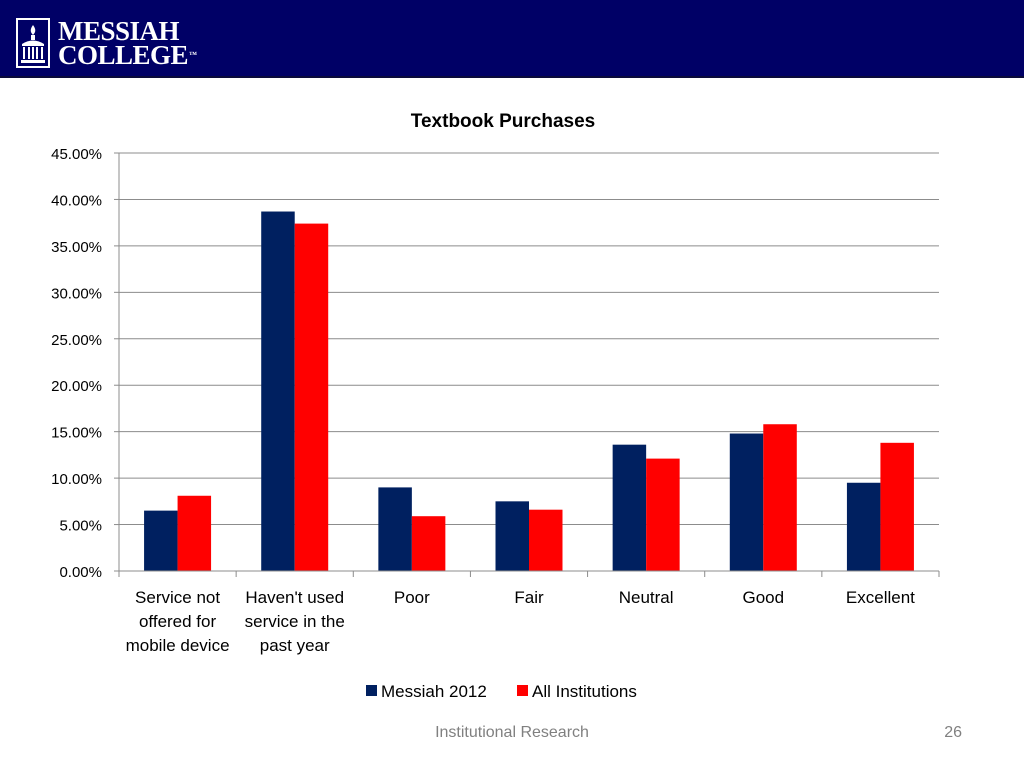 The height and width of the screenshot is (768, 1024). What do you see at coordinates (512, 732) in the screenshot?
I see `footer-text: Institutional Research` at bounding box center [512, 732].